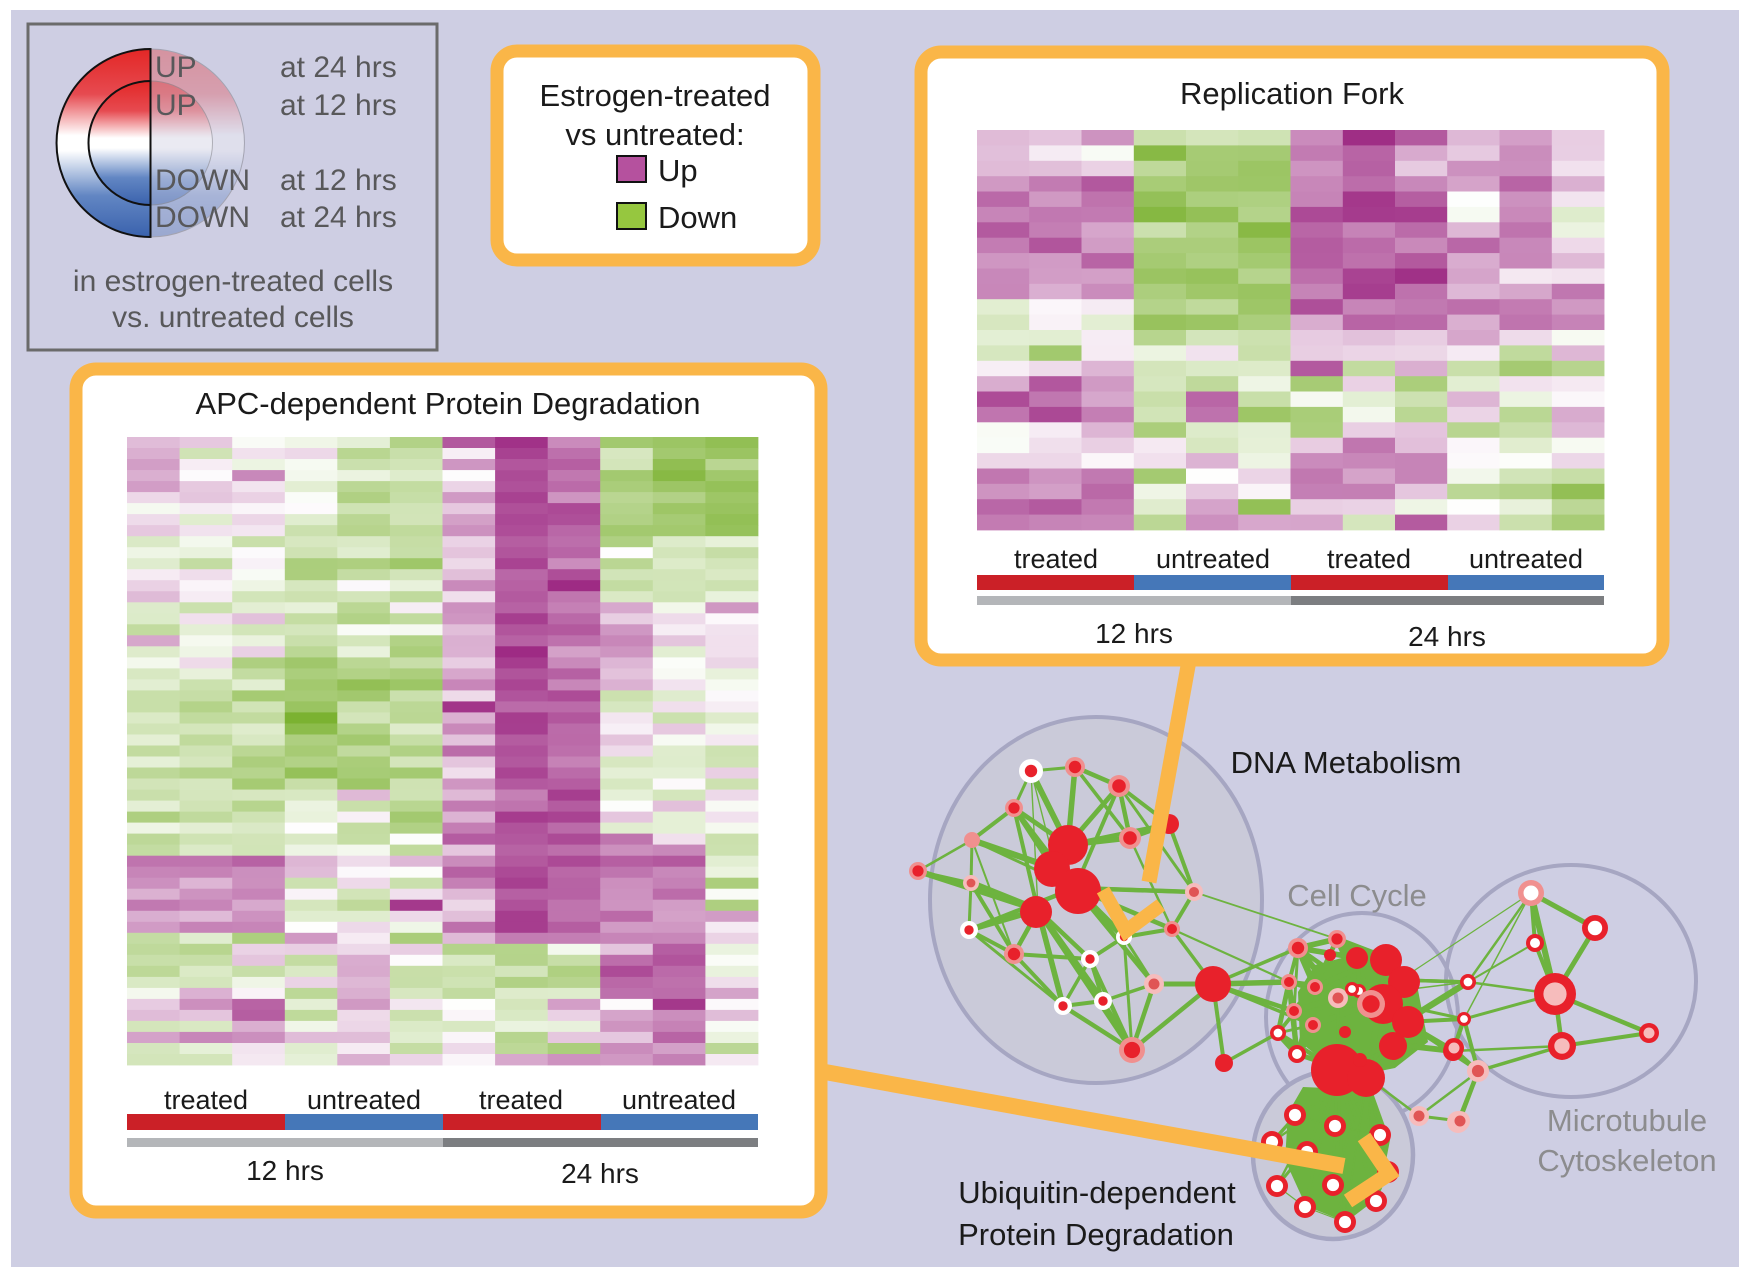 The image size is (1750, 1279). I want to click on svg-text: DNA Metabolism, so click(1346, 762).